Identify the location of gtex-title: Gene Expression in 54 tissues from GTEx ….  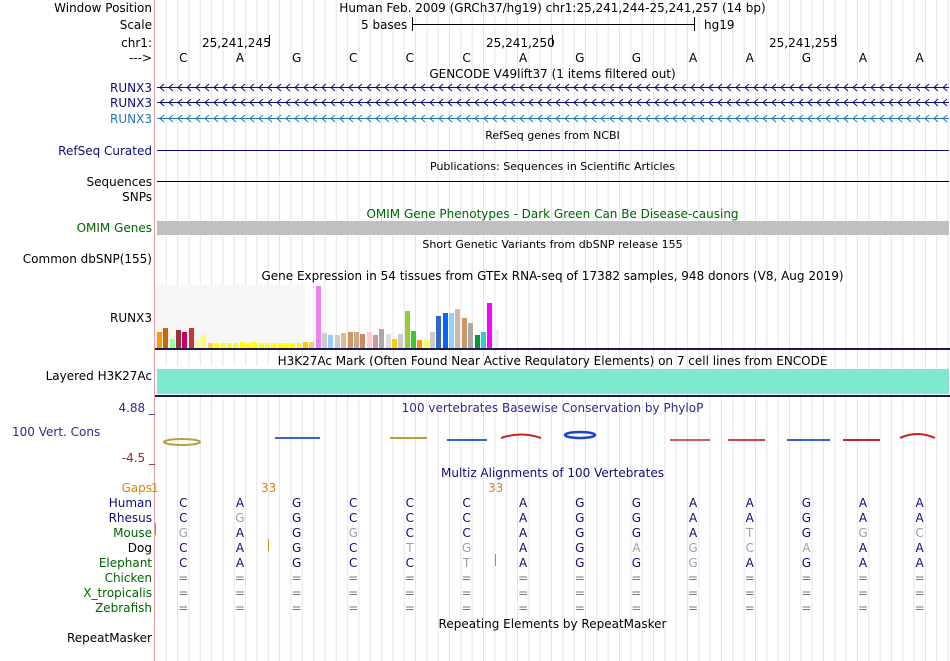
(552, 276).